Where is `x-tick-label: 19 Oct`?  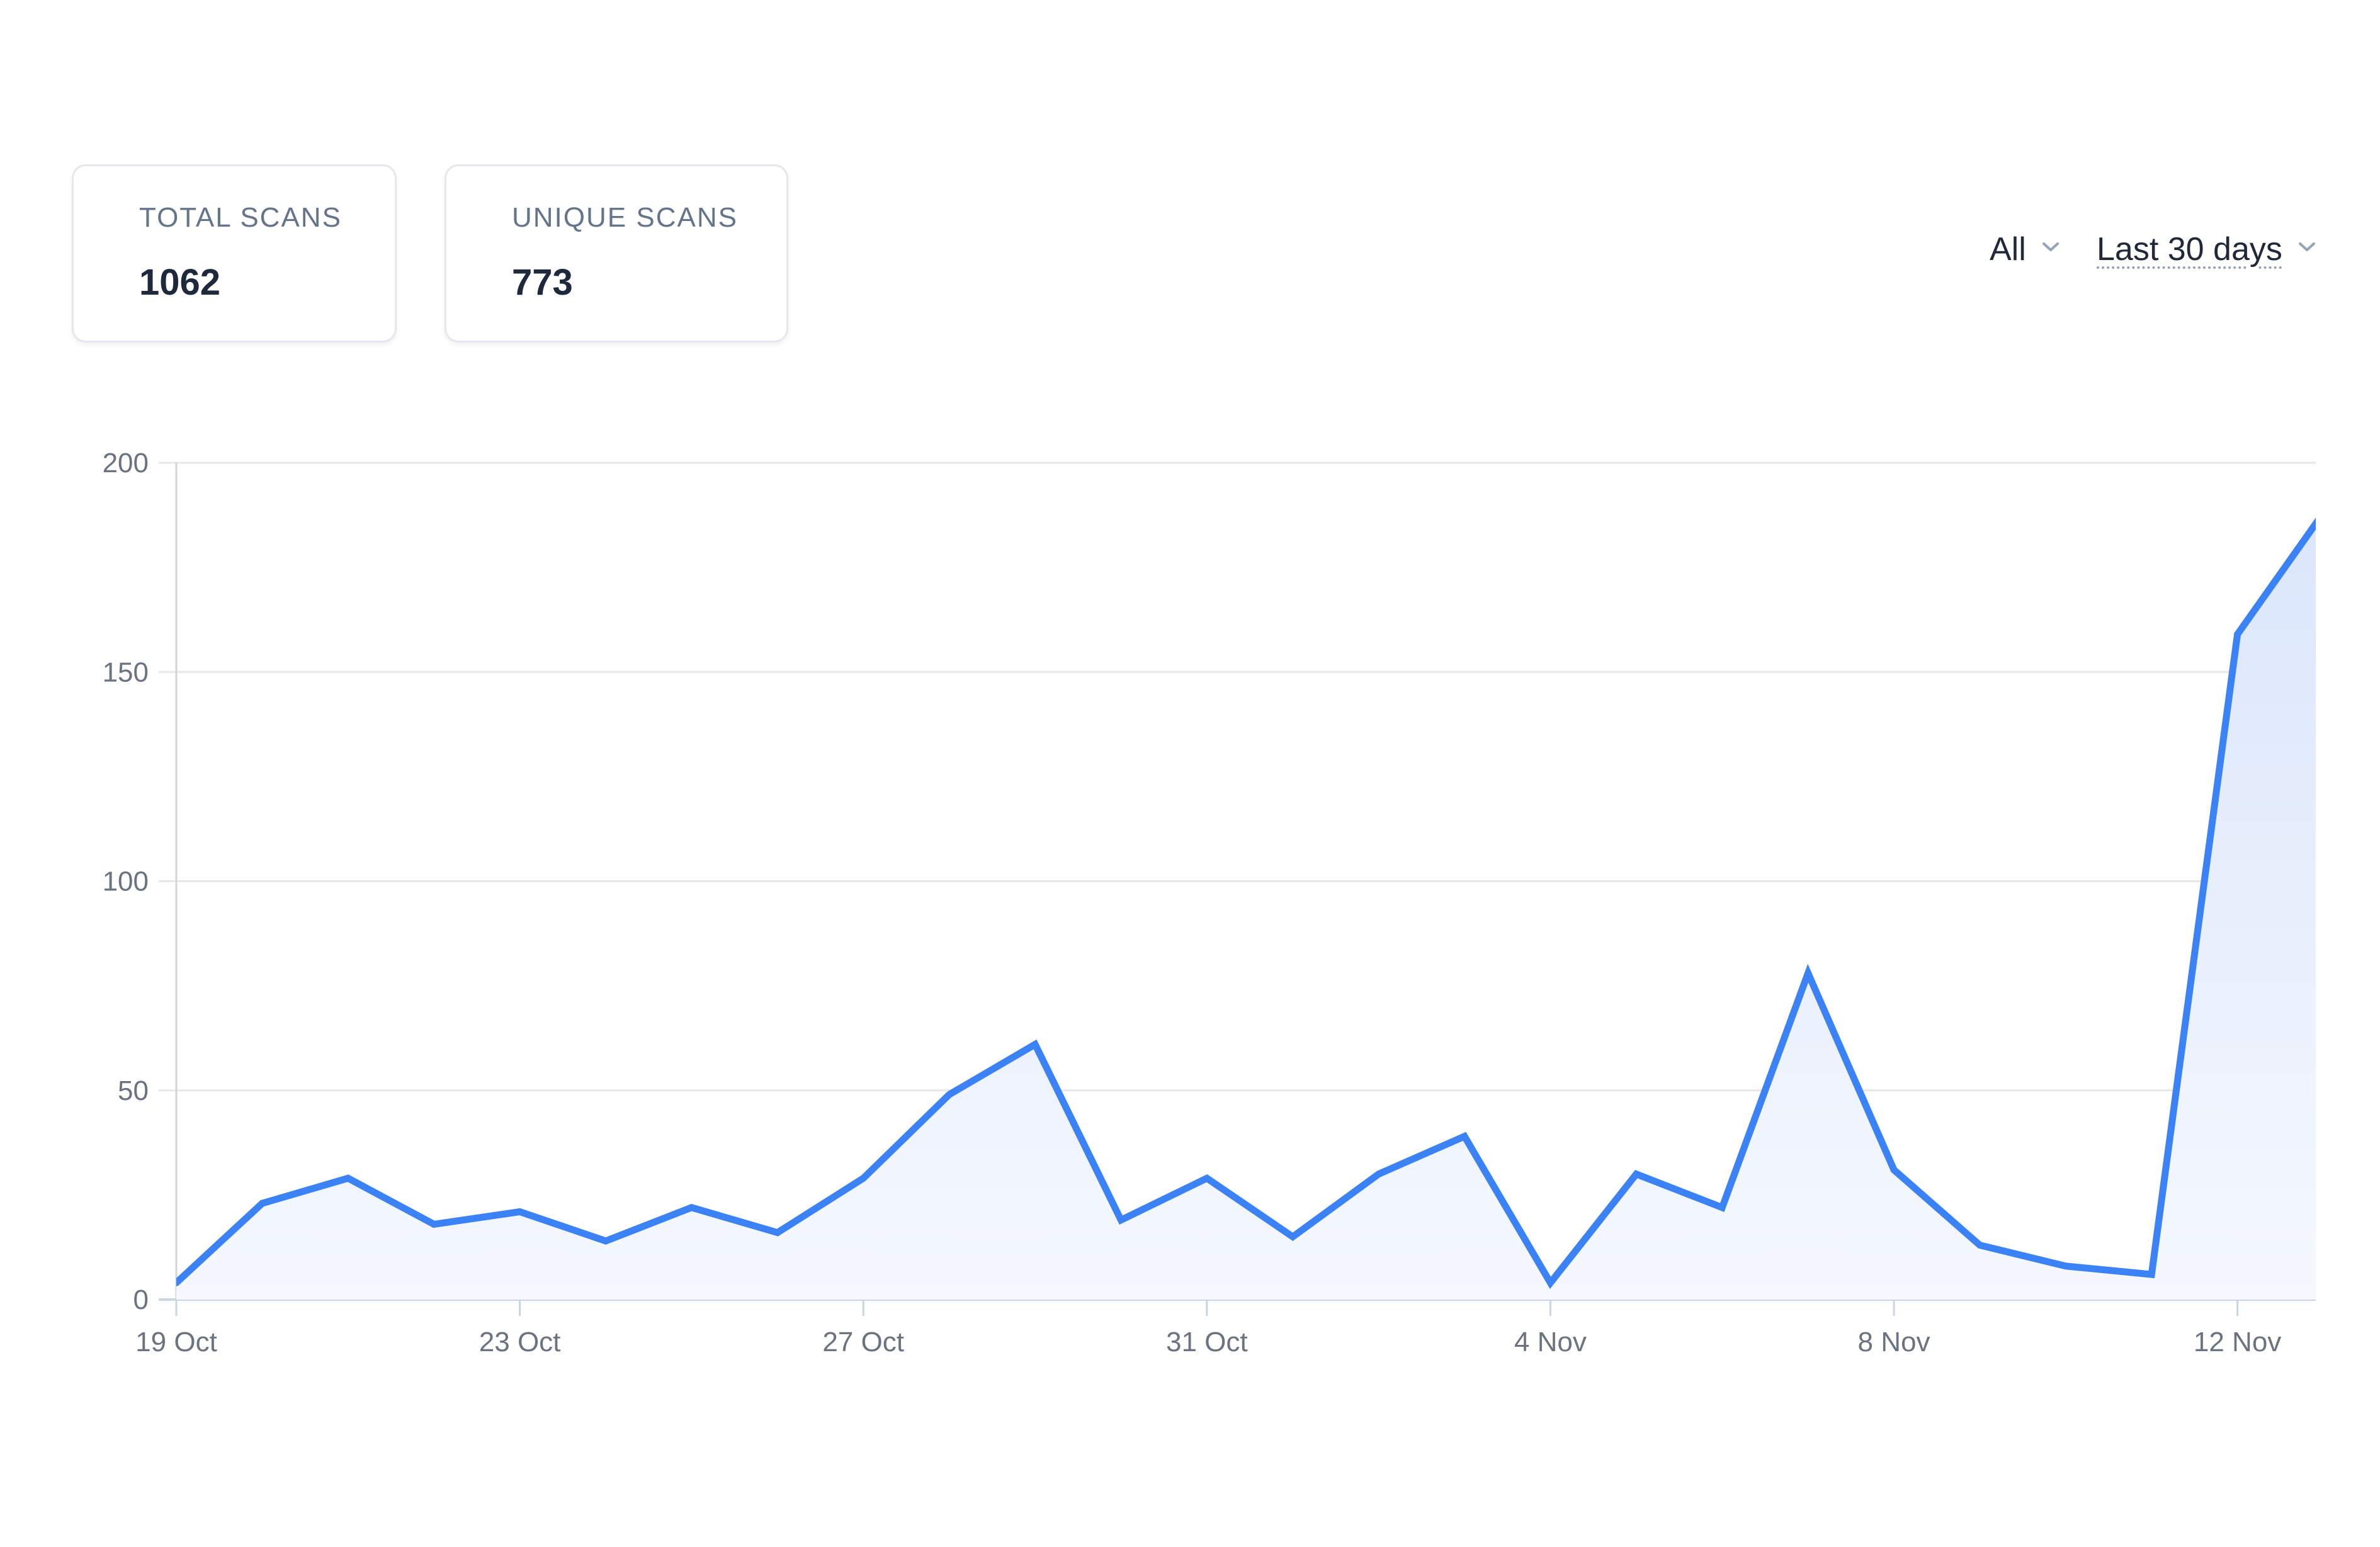
x-tick-label: 19 Oct is located at coordinates (176, 1342).